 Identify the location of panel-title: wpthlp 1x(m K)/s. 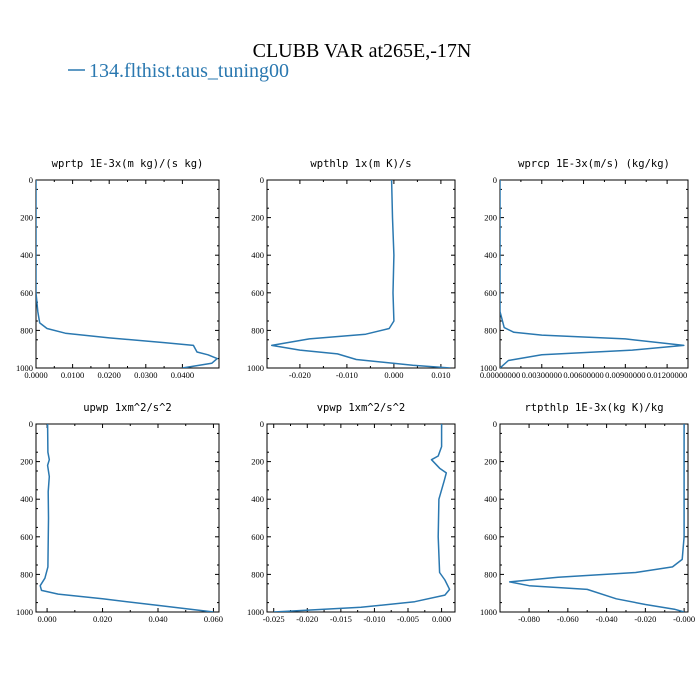
(360, 164).